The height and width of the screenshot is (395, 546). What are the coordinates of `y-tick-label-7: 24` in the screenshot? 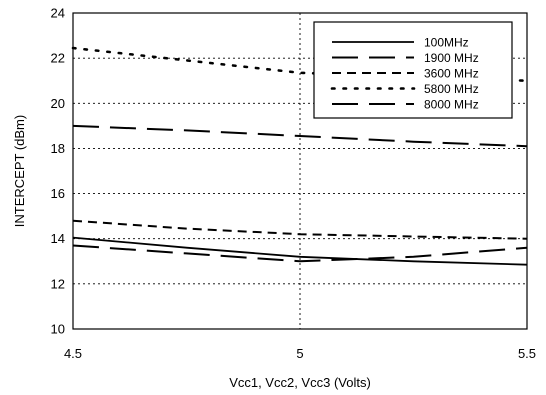 It's located at (58, 13).